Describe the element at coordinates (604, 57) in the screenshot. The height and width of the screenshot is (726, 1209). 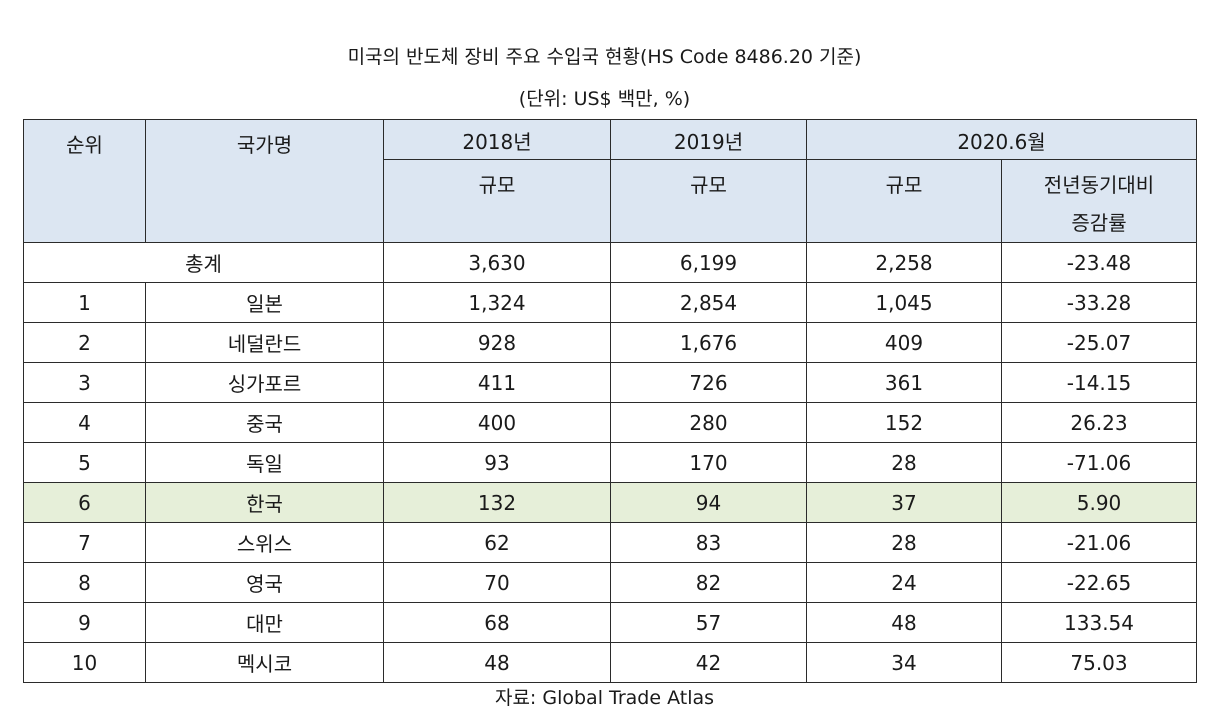
I see `table-title: 미국의 반도체 장비 주요 수입국 현황(HS Code 8486.20 기준)` at that location.